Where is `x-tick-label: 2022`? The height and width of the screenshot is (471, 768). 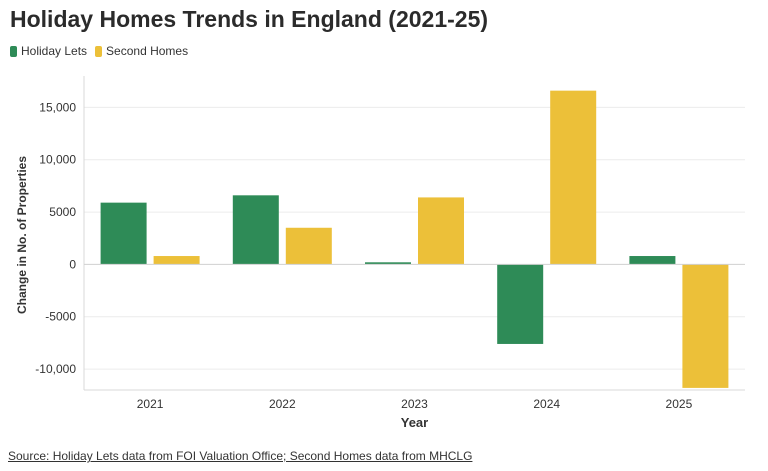 x-tick-label: 2022 is located at coordinates (282, 404).